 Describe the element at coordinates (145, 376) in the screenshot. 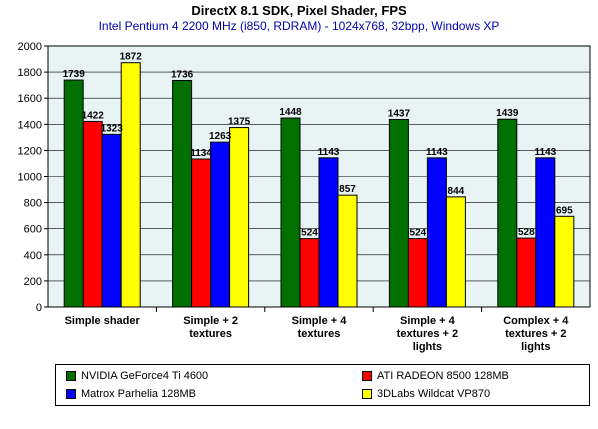

I see `legend-label: NVIDIA GeForce4 Ti 4600` at that location.